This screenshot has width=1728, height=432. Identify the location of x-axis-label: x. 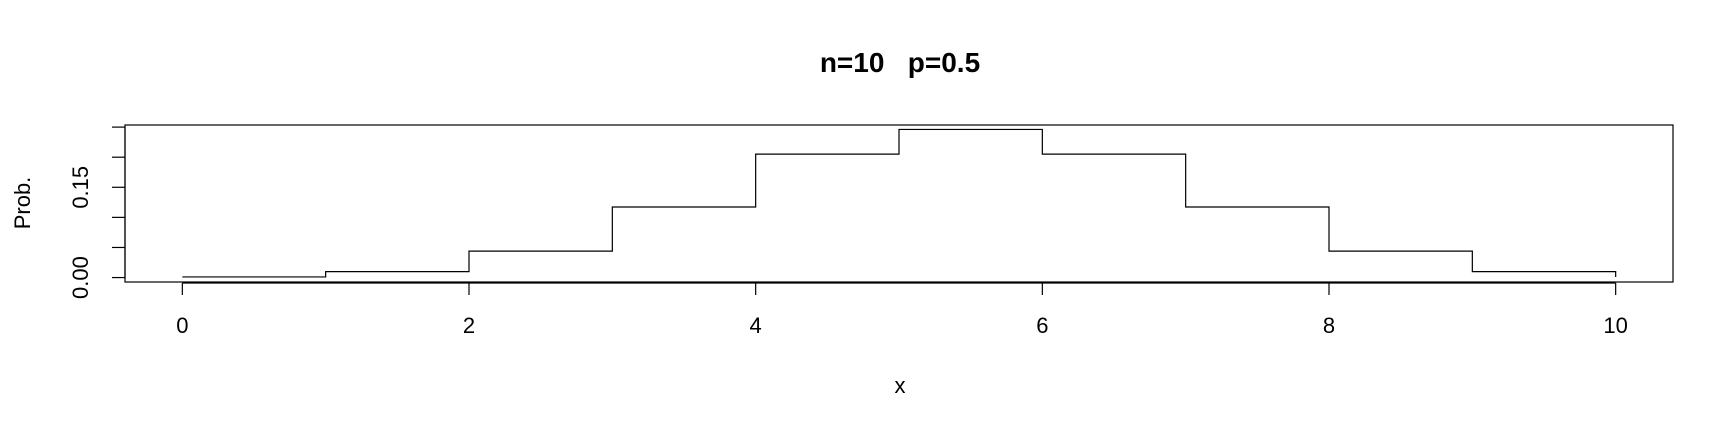
(900, 385).